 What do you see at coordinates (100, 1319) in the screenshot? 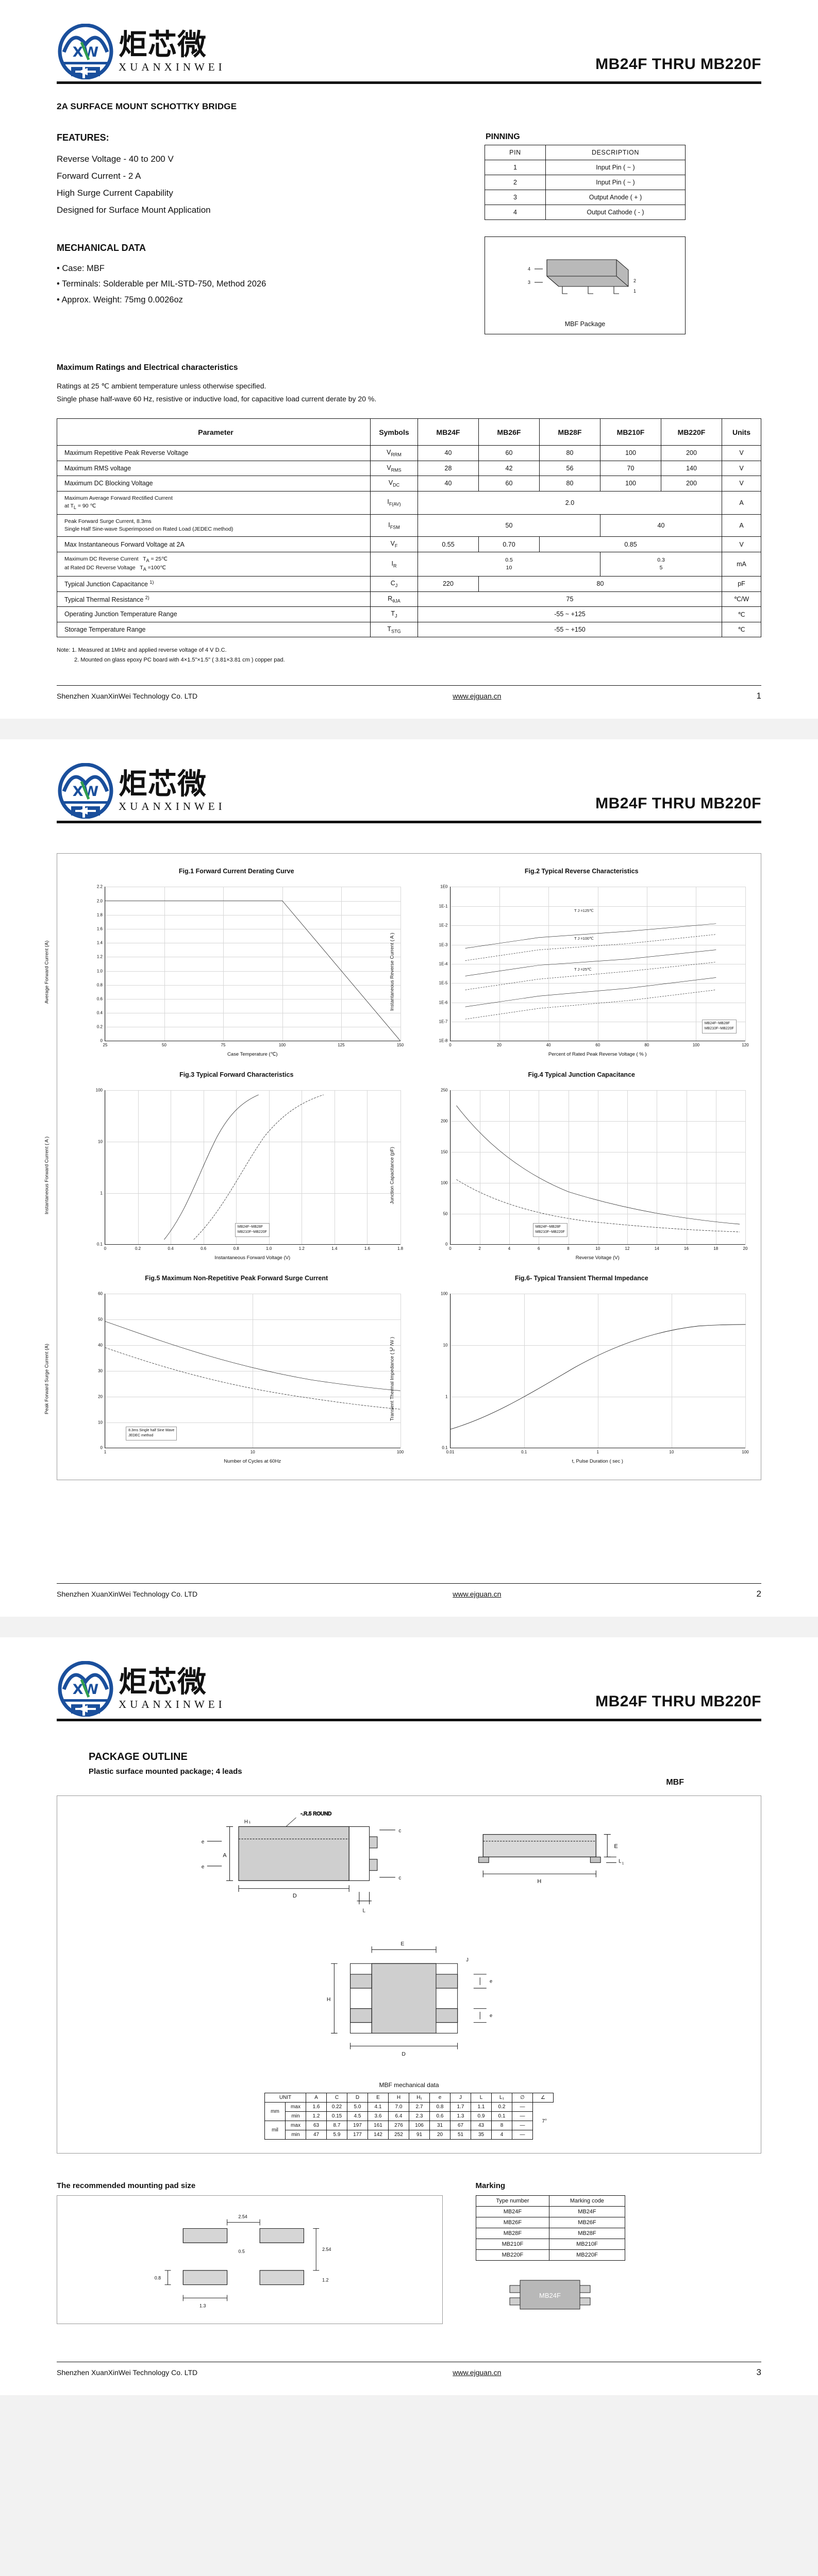
I see `y-tick: 50` at bounding box center [100, 1319].